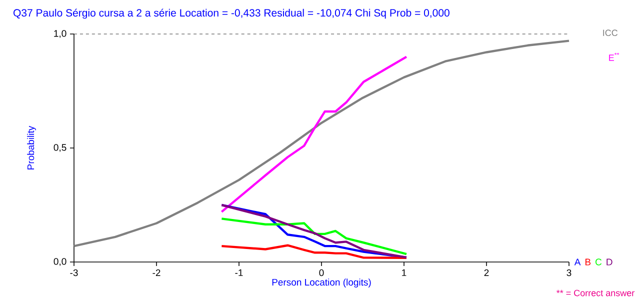 This screenshot has height=297, width=641. I want to click on y-tick-label: 0,5, so click(60, 148).